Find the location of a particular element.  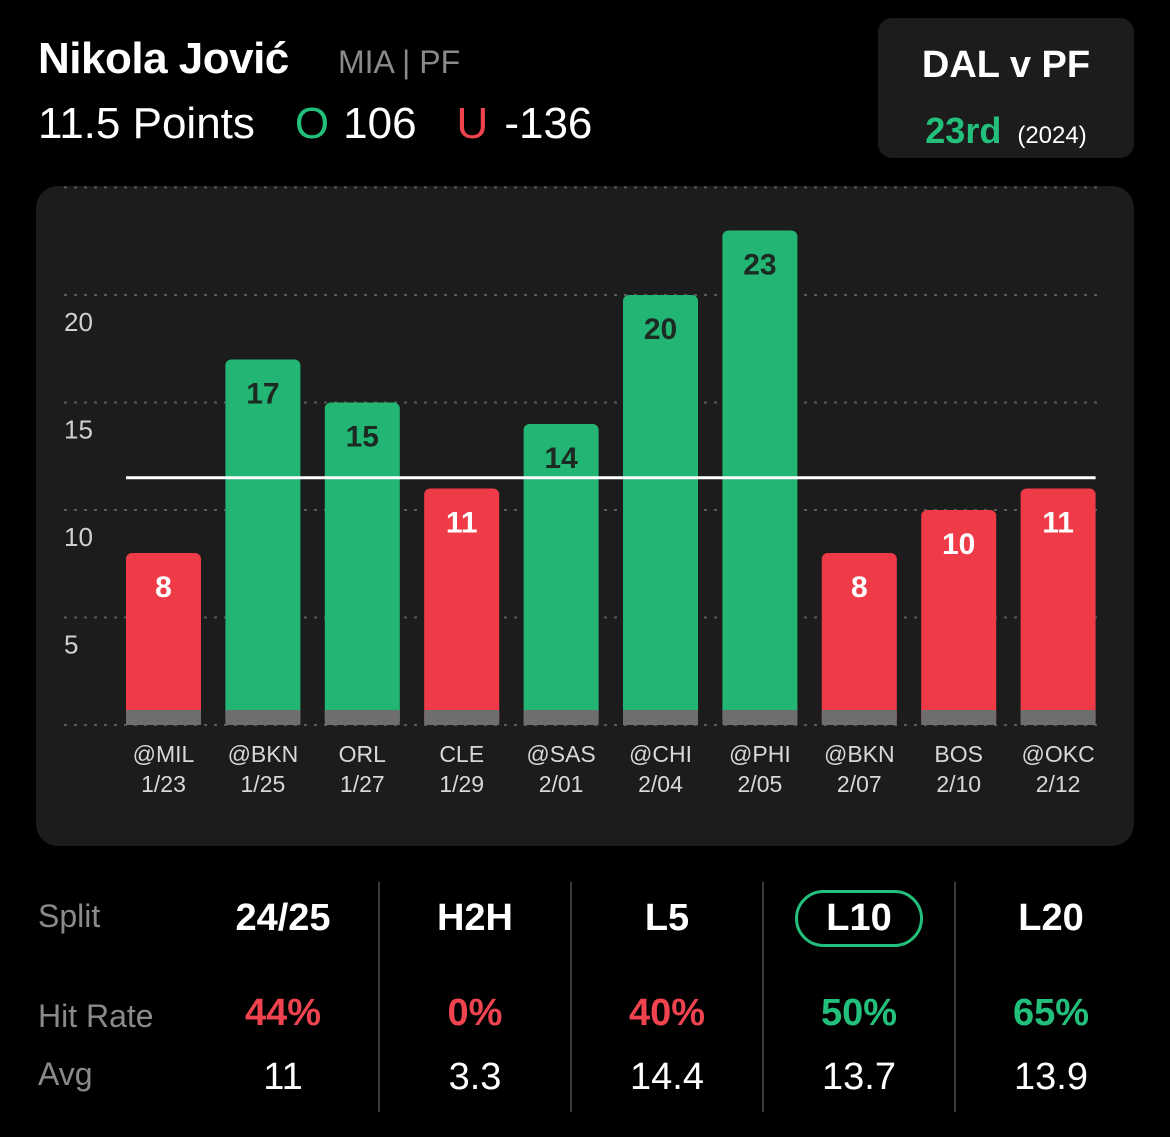

rank-season: (2024) is located at coordinates (1052, 135).